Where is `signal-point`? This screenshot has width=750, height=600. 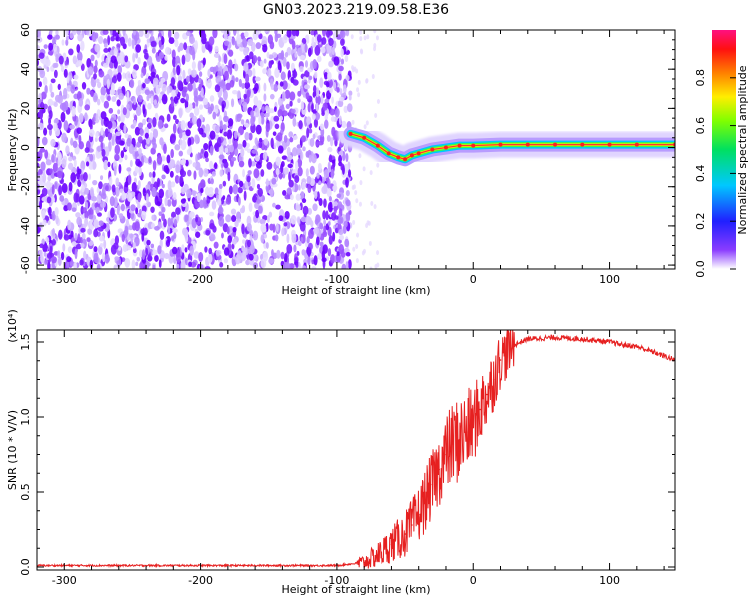
signal-point is located at coordinates (405, 159).